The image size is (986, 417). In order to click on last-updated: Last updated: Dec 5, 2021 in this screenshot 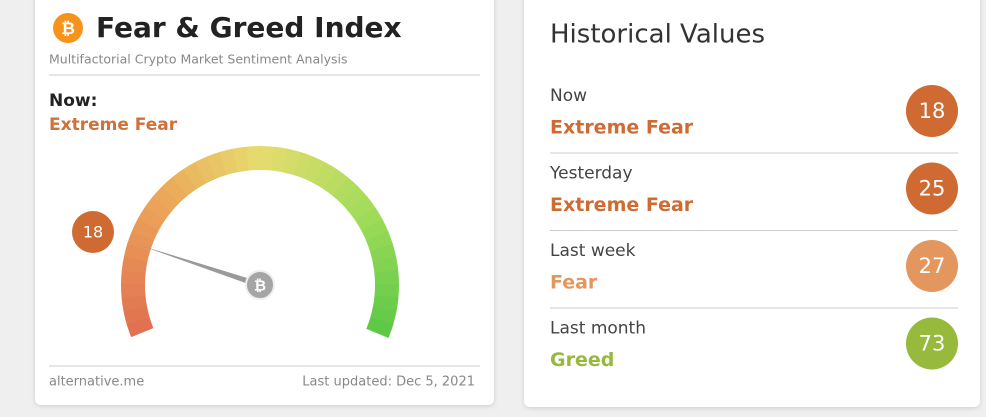, I will do `click(388, 382)`.